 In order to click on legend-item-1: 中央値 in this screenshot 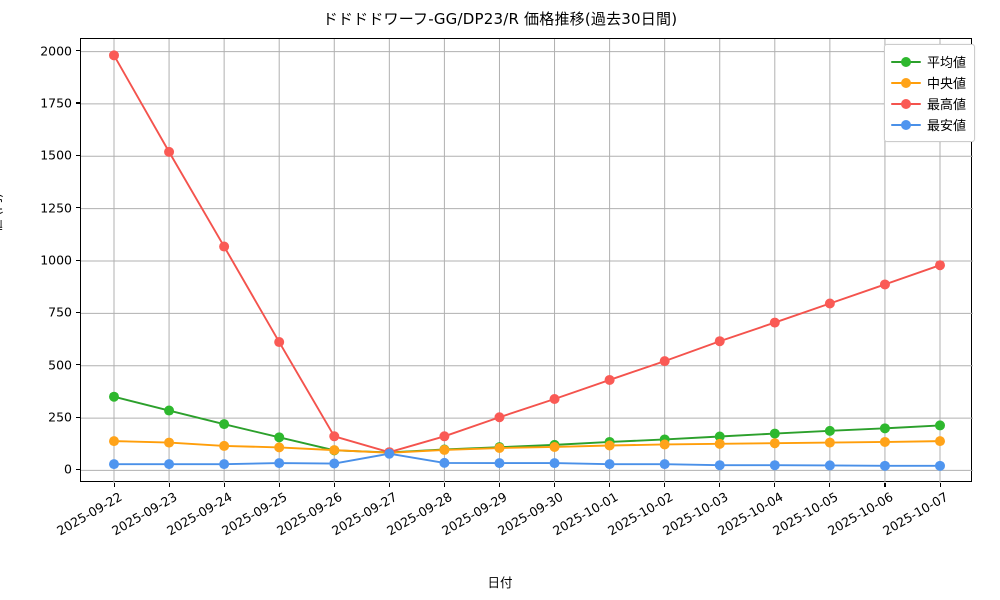, I will do `click(928, 82)`.